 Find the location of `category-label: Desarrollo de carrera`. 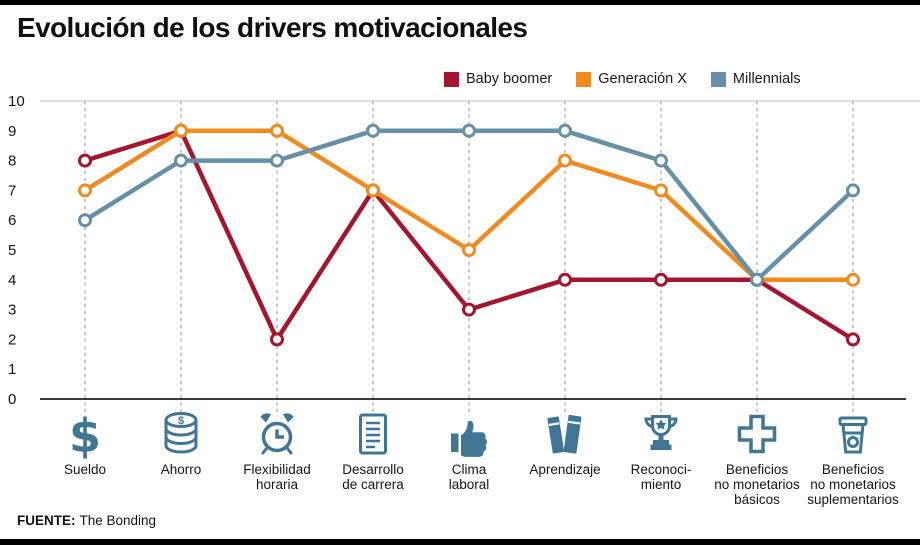

category-label: Desarrollo de carrera is located at coordinates (373, 477).